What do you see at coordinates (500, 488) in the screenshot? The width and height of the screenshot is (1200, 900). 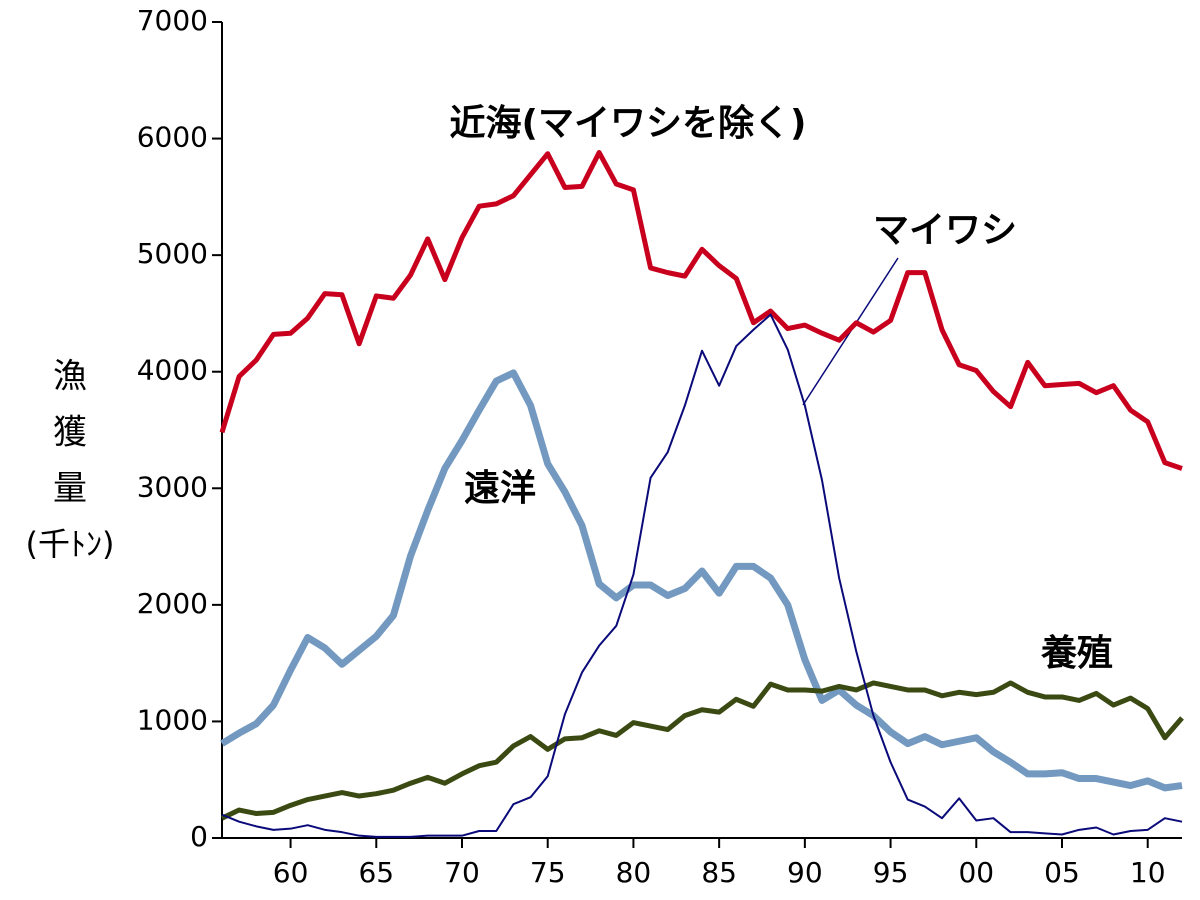 I see `series-label: 遠洋` at bounding box center [500, 488].